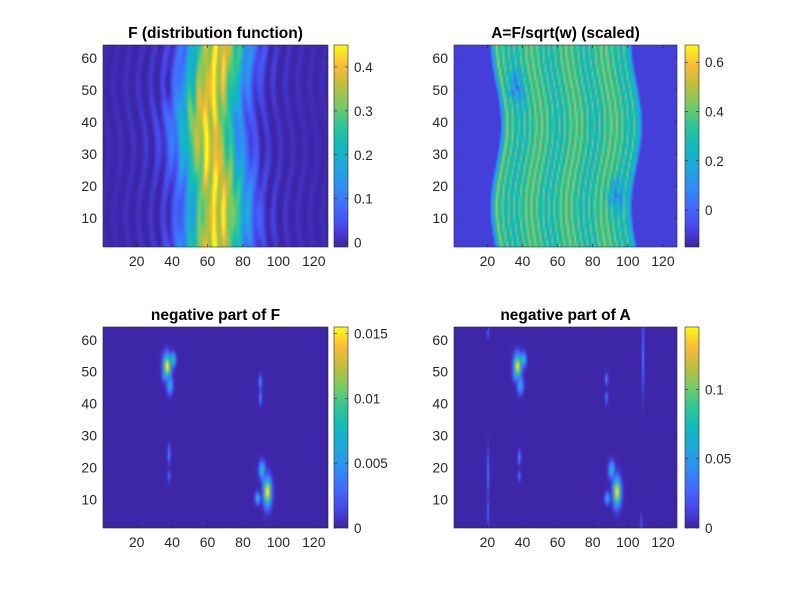 The height and width of the screenshot is (595, 793). What do you see at coordinates (565, 315) in the screenshot?
I see `plot-title-4: negative part of A` at bounding box center [565, 315].